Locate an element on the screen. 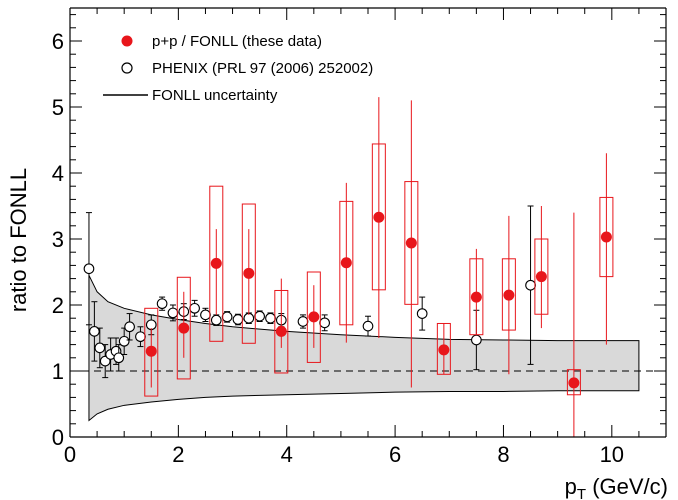  x-tick-label: 10 is located at coordinates (612, 454).